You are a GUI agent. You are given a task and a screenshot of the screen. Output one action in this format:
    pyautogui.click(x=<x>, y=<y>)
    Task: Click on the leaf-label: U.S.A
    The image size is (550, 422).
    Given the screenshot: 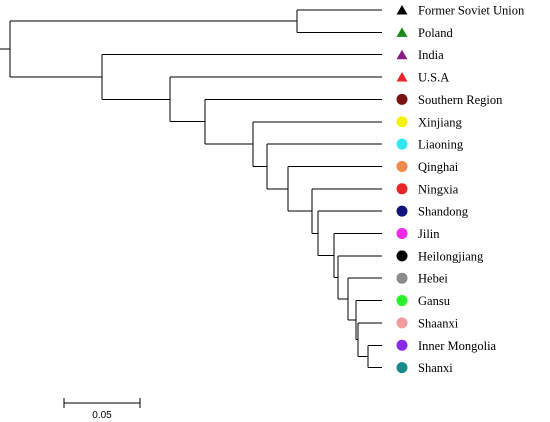 What is the action you would take?
    pyautogui.click(x=433, y=78)
    